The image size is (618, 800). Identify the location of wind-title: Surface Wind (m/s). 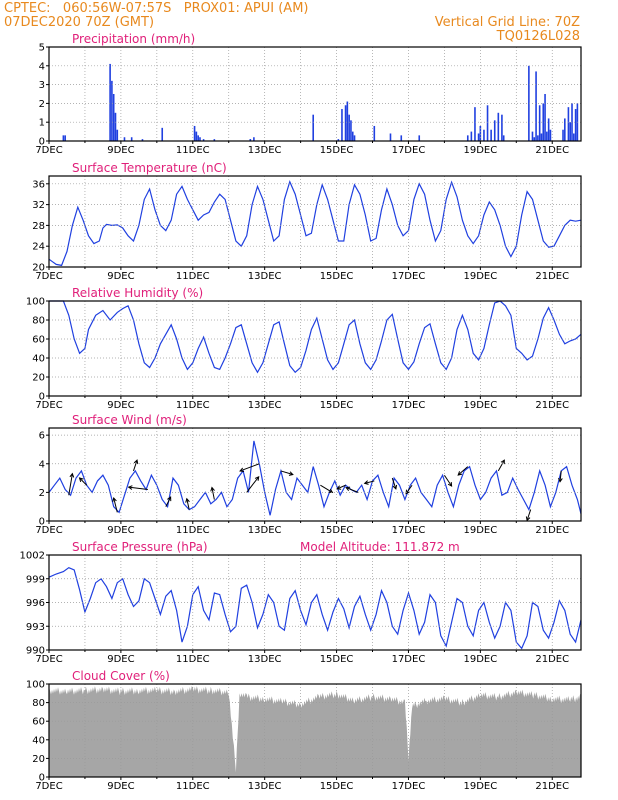
(129, 420).